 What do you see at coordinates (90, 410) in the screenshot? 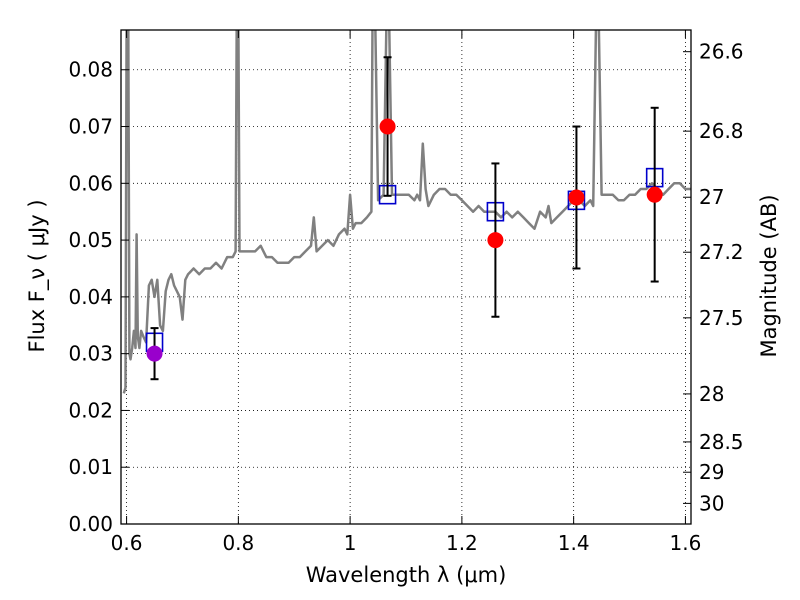
I see `y-tick-label: 0.02` at bounding box center [90, 410].